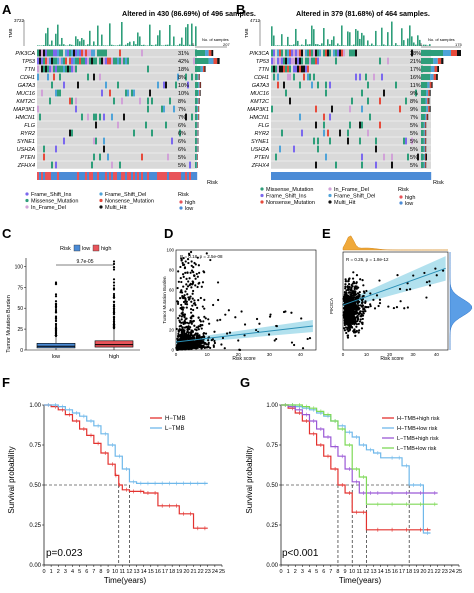  What do you see at coordinates (441, 39) in the screenshot?
I see `panel-b-samples-axis: No. of samples` at bounding box center [441, 39].